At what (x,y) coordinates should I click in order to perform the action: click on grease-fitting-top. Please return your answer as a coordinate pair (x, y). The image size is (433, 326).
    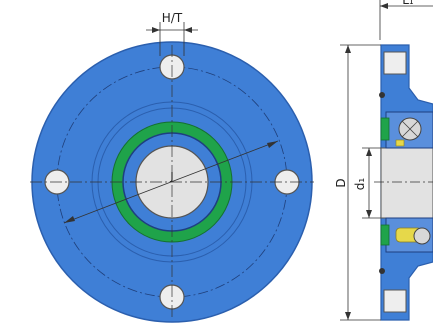
    Looking at the image, I should click on (382, 95).